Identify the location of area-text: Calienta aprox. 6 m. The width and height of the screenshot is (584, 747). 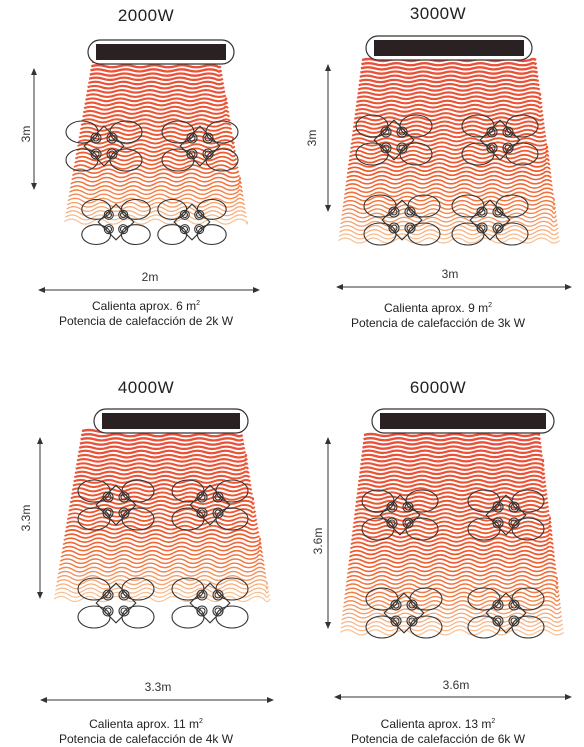
(144, 306).